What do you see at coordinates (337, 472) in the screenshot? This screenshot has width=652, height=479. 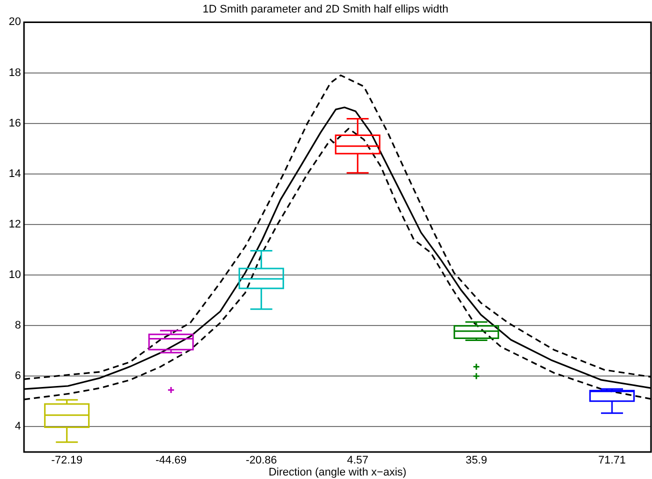 I see `x-axis-title: Direction (angle with x−axis)` at bounding box center [337, 472].